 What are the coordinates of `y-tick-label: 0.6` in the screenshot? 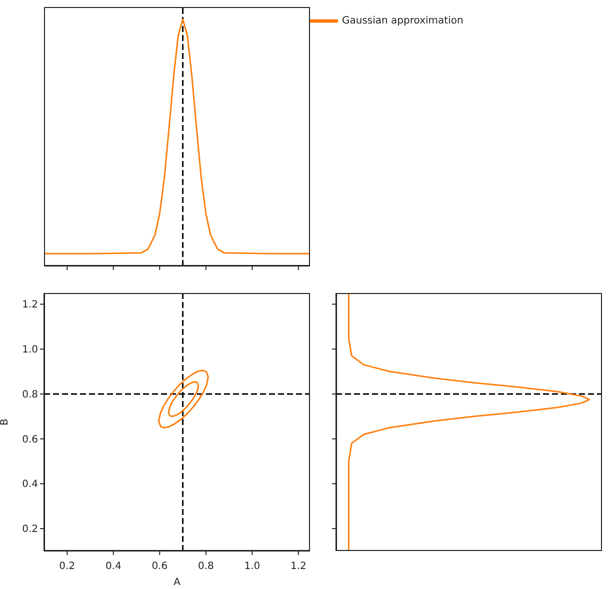 It's located at (30, 440).